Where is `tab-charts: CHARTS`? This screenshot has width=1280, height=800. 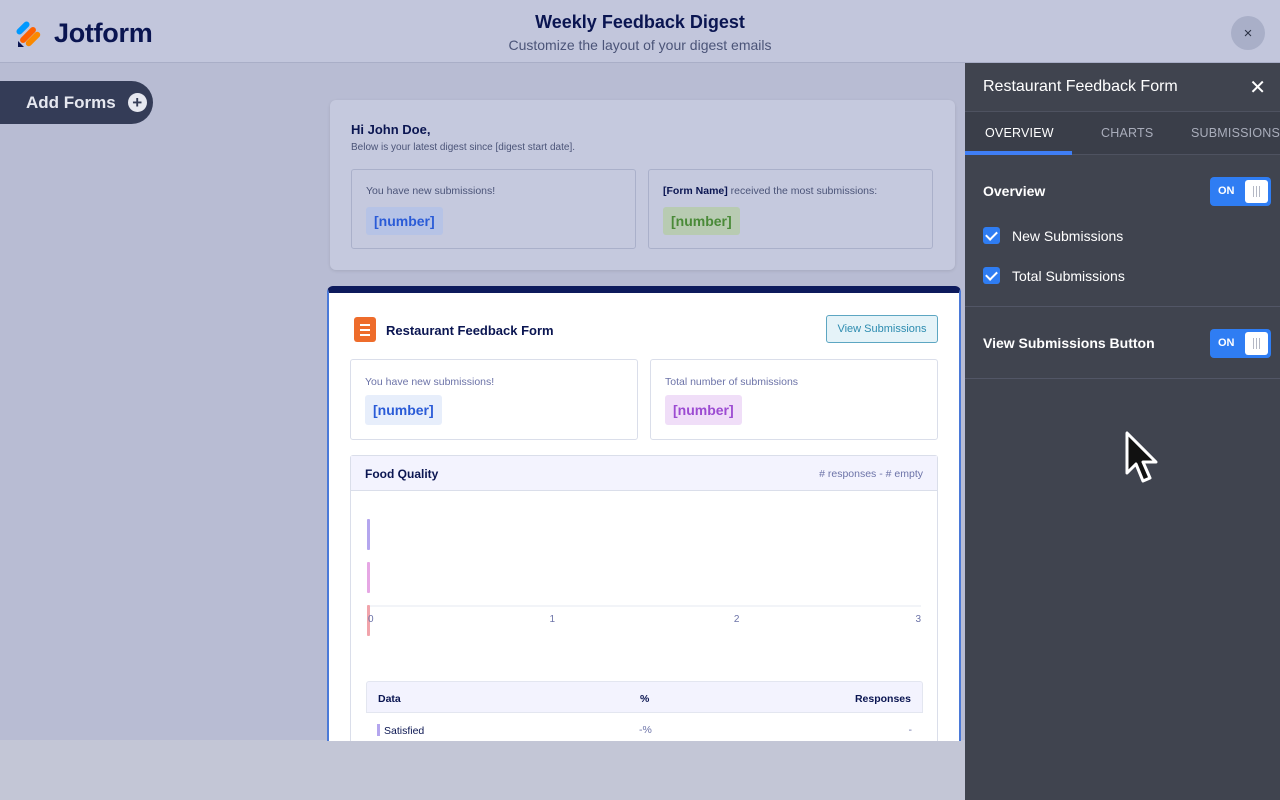 tab-charts: CHARTS is located at coordinates (1127, 133).